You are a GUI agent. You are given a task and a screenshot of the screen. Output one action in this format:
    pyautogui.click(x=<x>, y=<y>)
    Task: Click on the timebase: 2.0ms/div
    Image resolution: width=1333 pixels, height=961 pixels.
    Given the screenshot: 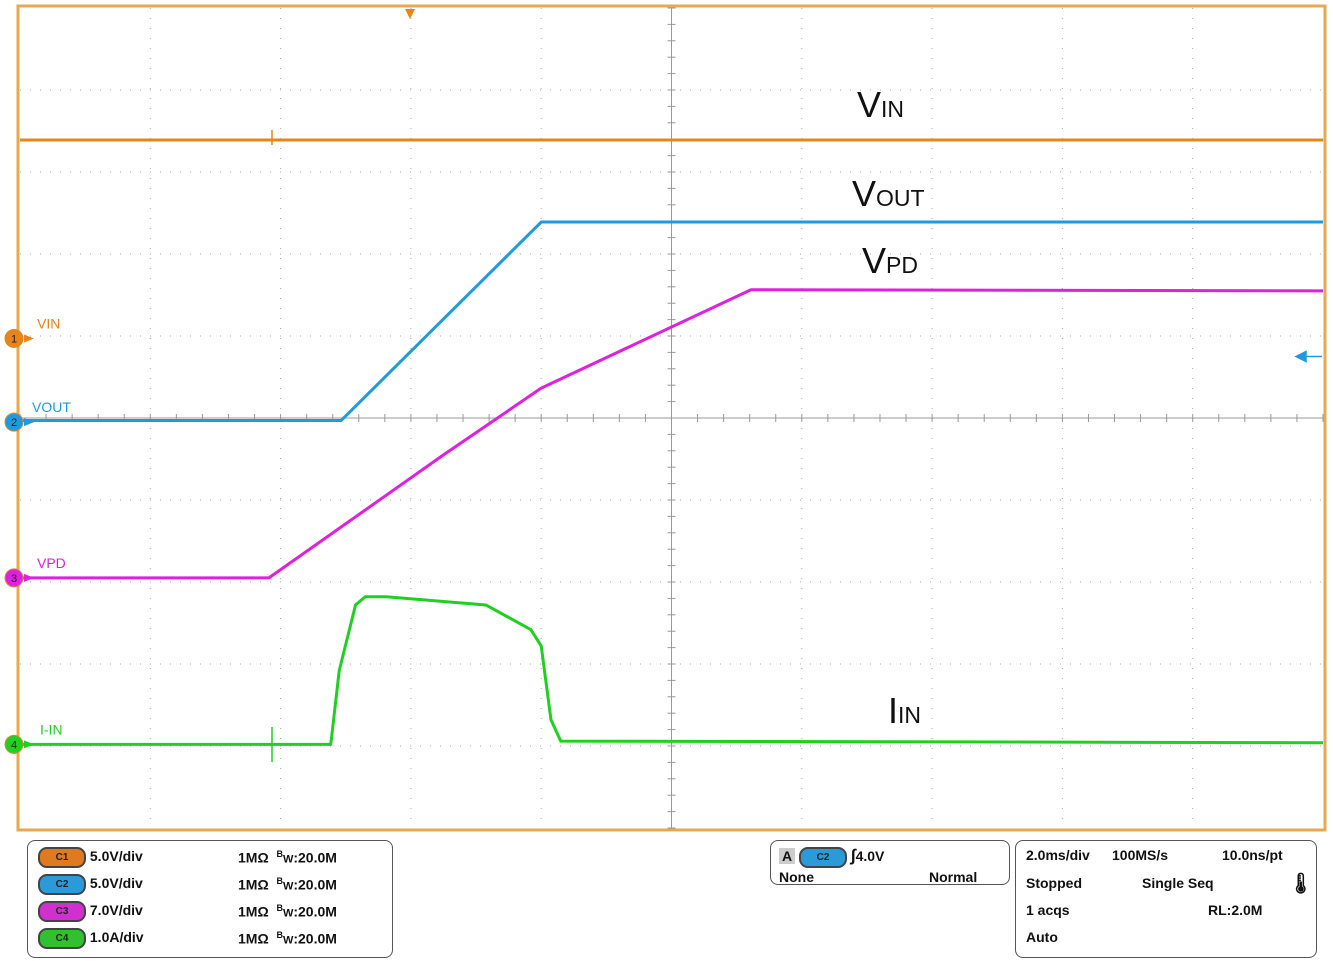 What is the action you would take?
    pyautogui.click(x=1058, y=855)
    